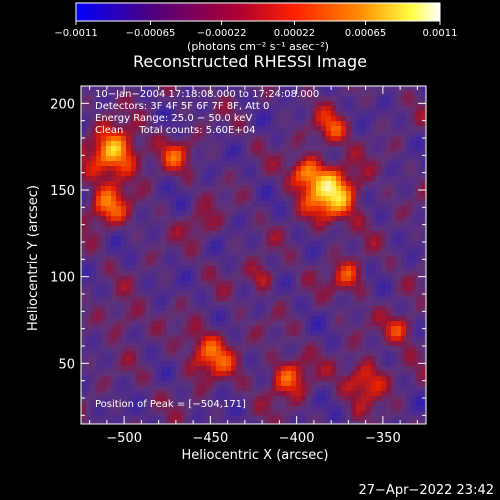 The image size is (500, 500). What do you see at coordinates (297, 438) in the screenshot?
I see `x-tick-label: −400` at bounding box center [297, 438].